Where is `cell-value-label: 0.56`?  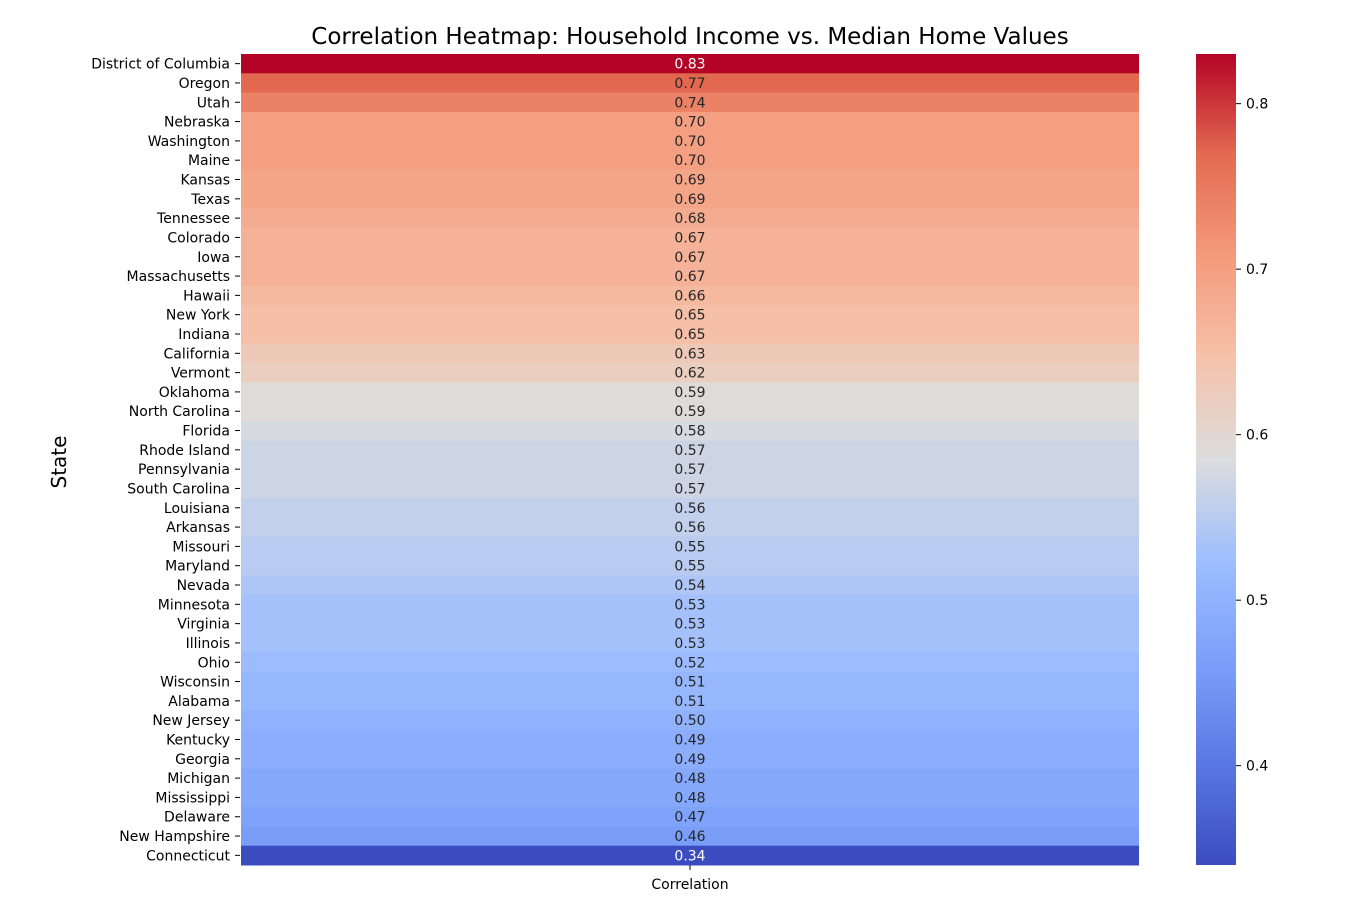
cell-value-label: 0.56 is located at coordinates (689, 509).